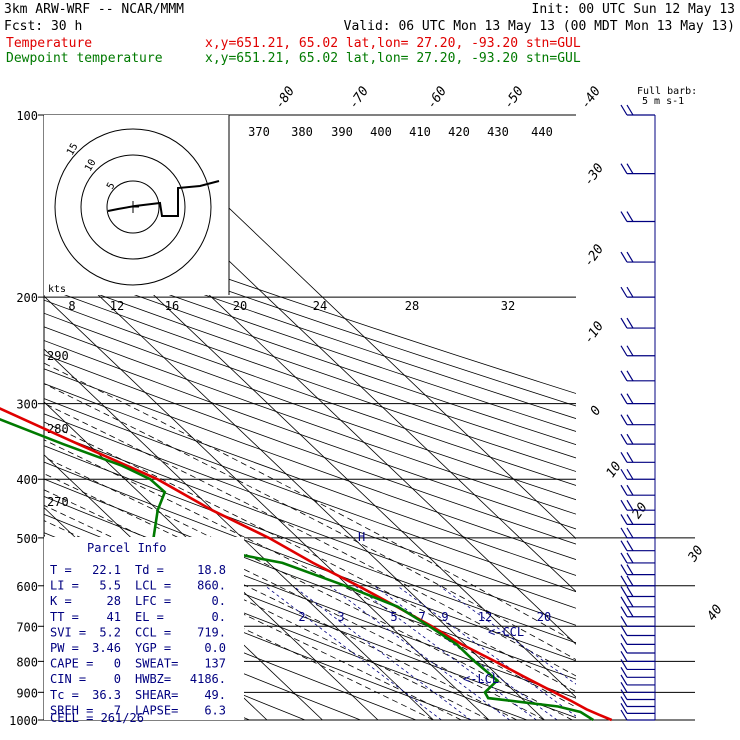 This screenshot has height=740, width=740. What do you see at coordinates (153, 586) in the screenshot?
I see `parcel-field: LCL =` at bounding box center [153, 586].